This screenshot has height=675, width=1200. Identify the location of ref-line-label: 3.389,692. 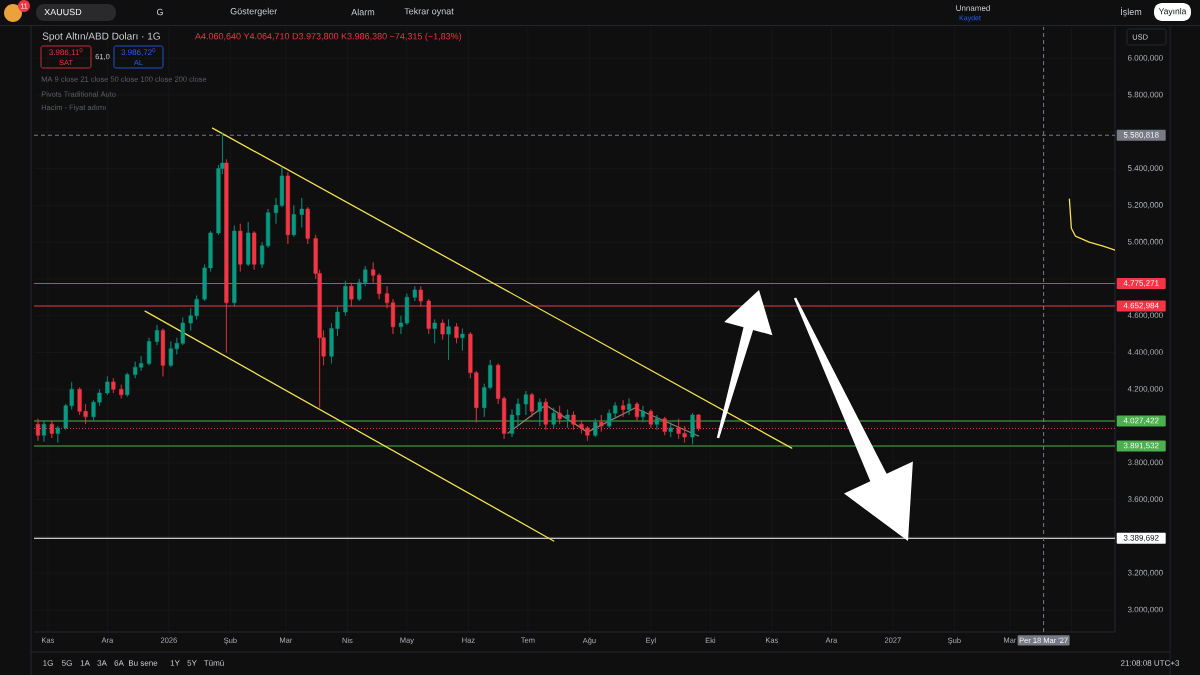
(1141, 538).